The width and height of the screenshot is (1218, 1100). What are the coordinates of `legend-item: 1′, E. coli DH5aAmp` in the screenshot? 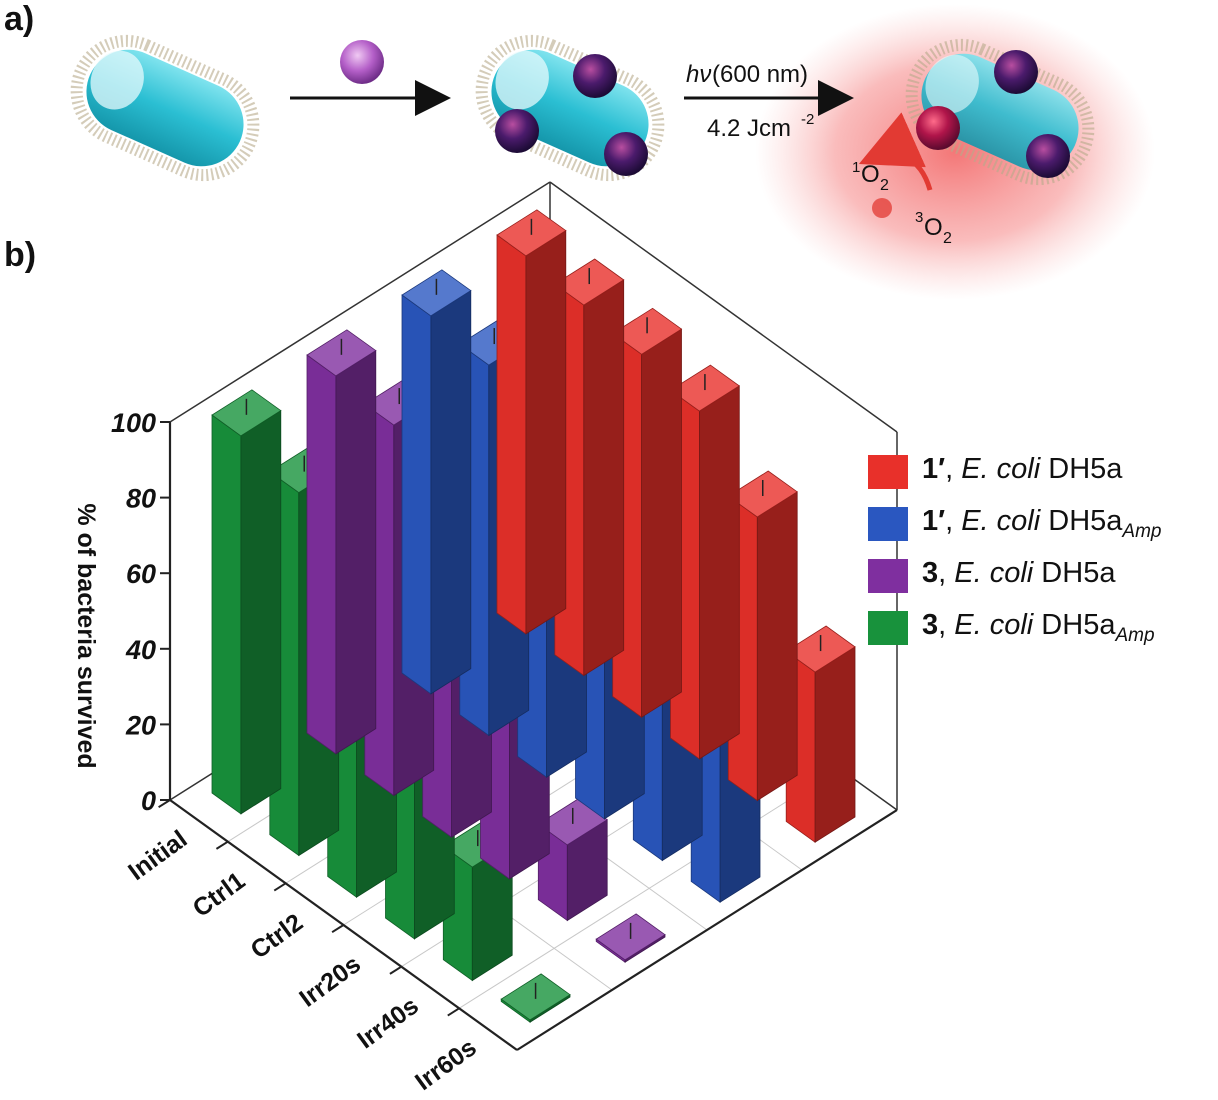 It's located at (1040, 524).